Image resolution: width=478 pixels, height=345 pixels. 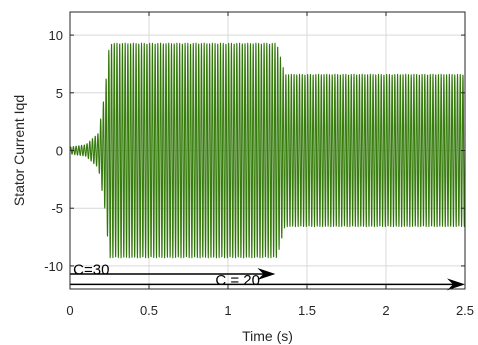 I want to click on y-tick-label: 5, so click(x=59, y=93).